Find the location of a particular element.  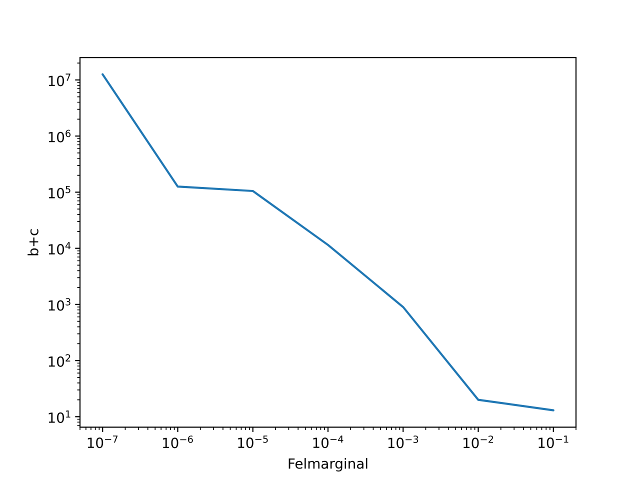

y-tick-label: 10$^{5}$ is located at coordinates (59, 192).